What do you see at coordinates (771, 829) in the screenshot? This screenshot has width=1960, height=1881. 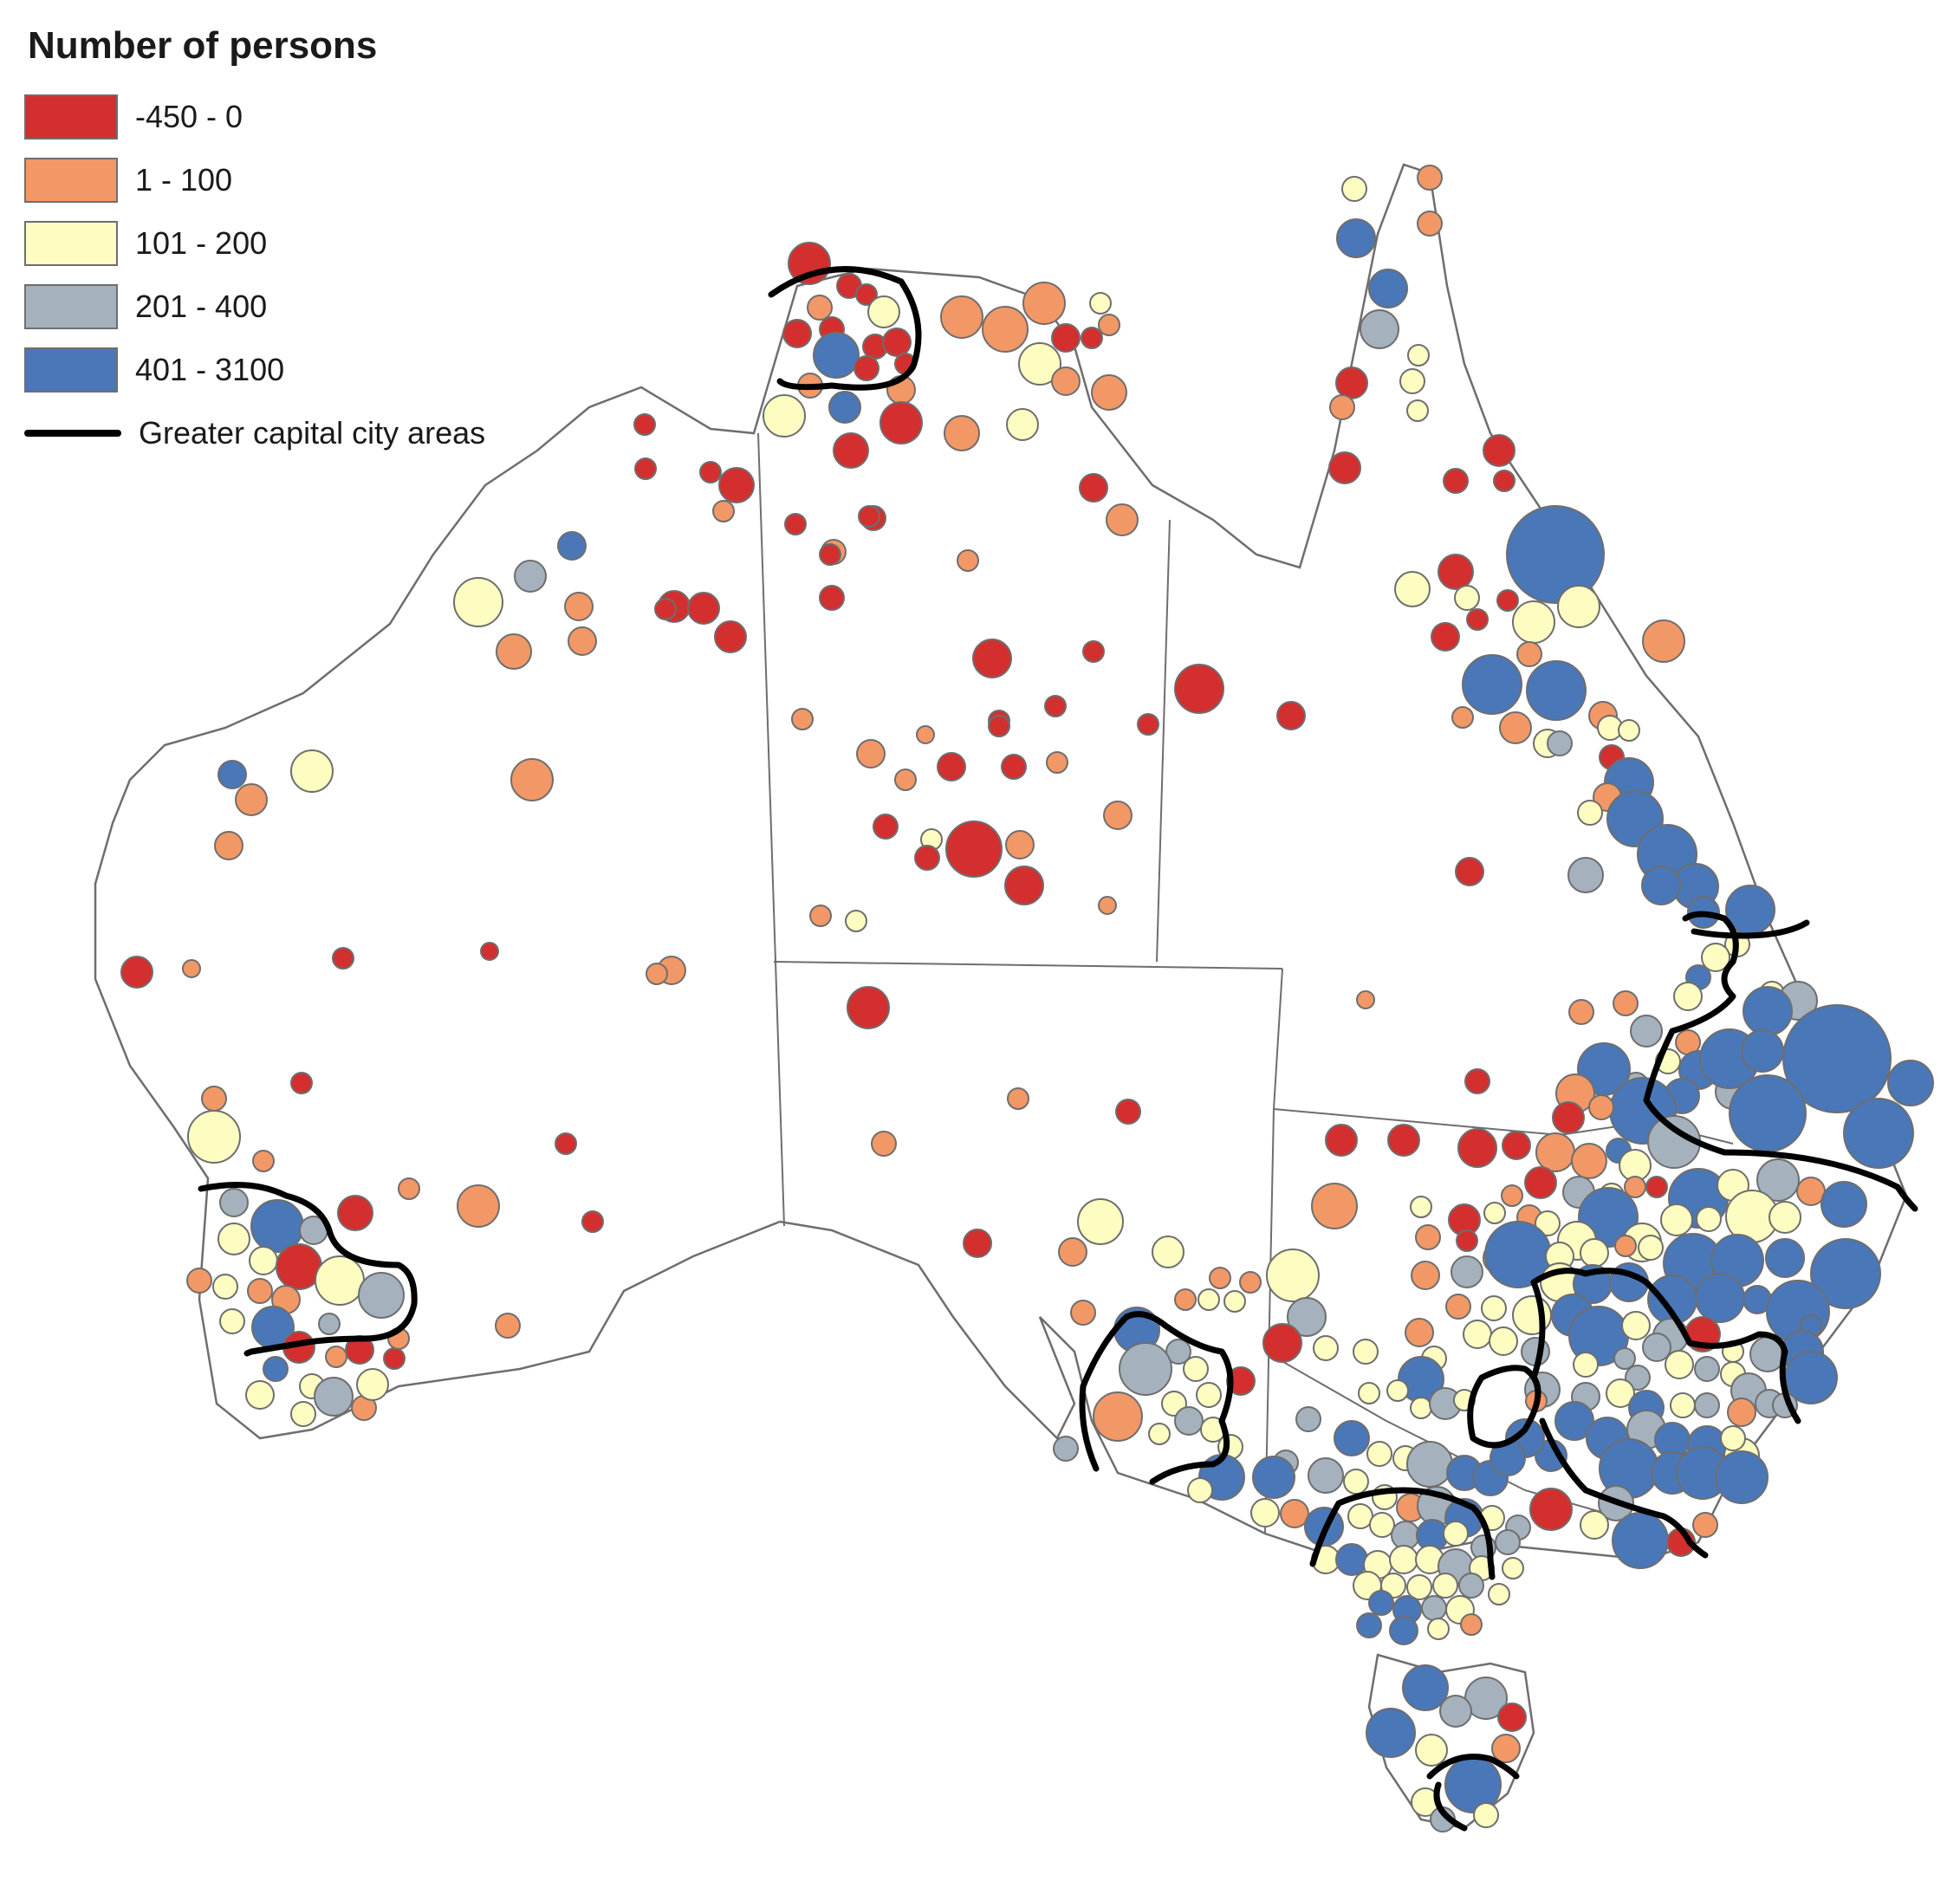 I see `state-border-wa` at bounding box center [771, 829].